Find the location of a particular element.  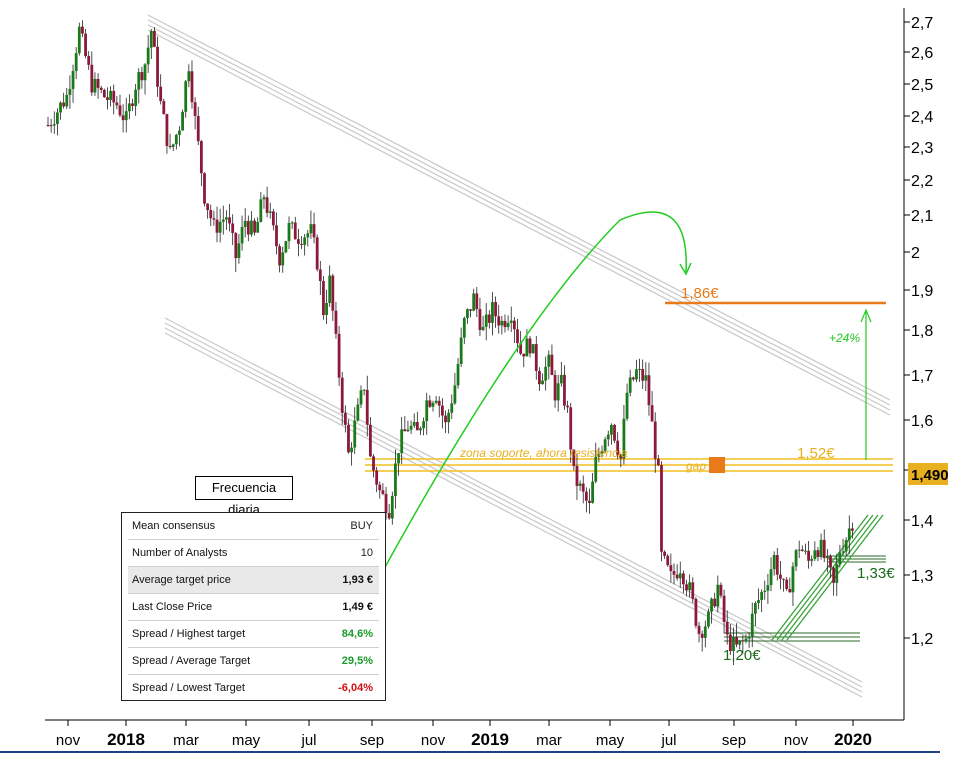

consensus-value: 10 is located at coordinates (366, 553).